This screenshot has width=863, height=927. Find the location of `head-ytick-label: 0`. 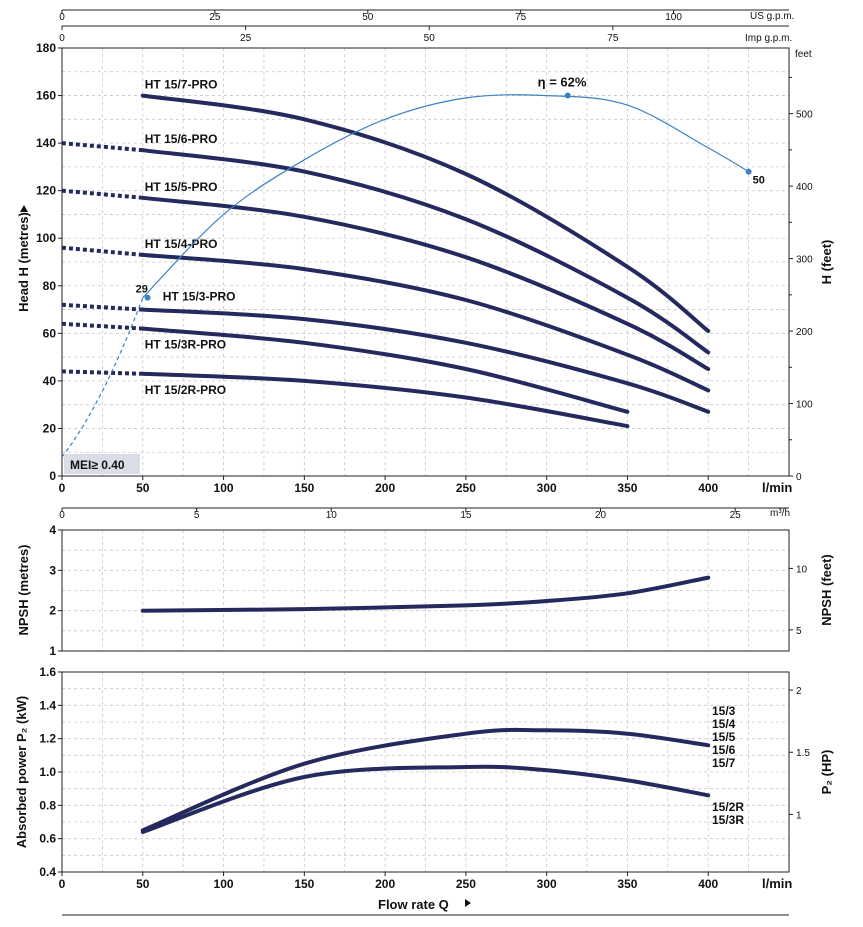

head-ytick-label: 0 is located at coordinates (52, 476).